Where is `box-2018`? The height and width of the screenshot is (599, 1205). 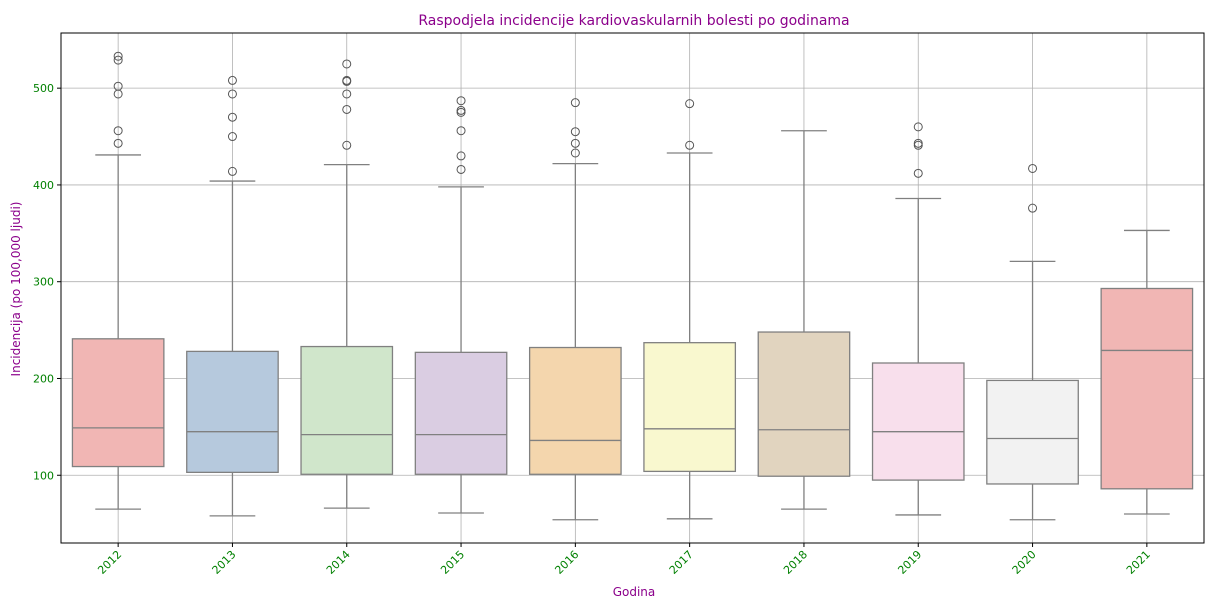 box-2018 is located at coordinates (804, 320).